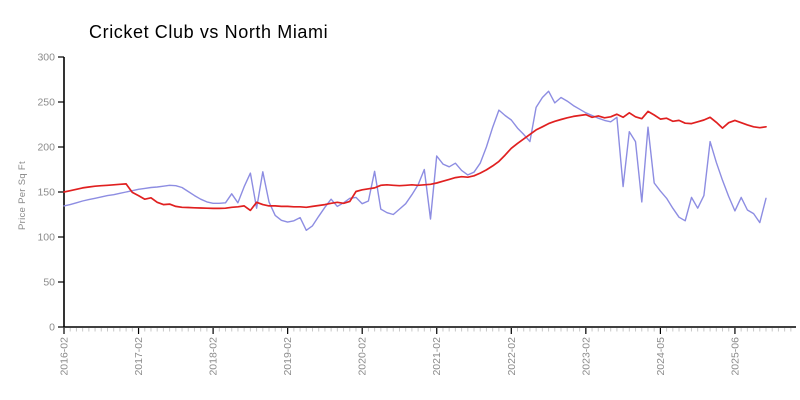 Image resolution: width=800 pixels, height=400 pixels. What do you see at coordinates (661, 356) in the screenshot?
I see `x-tick-label: 2024-05` at bounding box center [661, 356].